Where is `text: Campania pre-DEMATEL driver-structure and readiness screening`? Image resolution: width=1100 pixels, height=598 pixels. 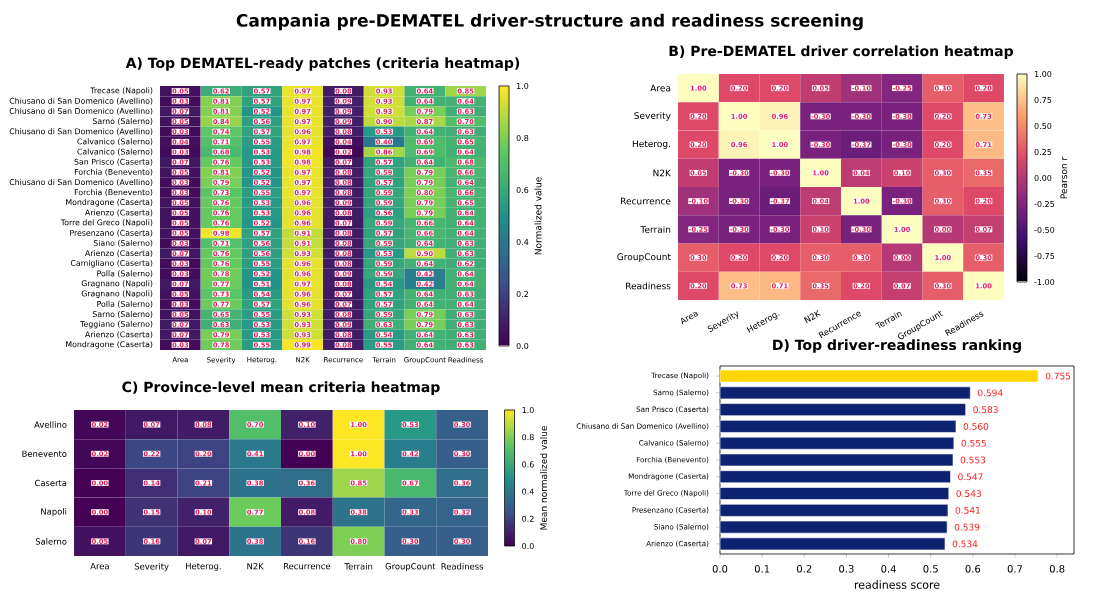
text: Campania pre-DEMATEL driver-structure and readiness screening is located at coordinates (549, 22).